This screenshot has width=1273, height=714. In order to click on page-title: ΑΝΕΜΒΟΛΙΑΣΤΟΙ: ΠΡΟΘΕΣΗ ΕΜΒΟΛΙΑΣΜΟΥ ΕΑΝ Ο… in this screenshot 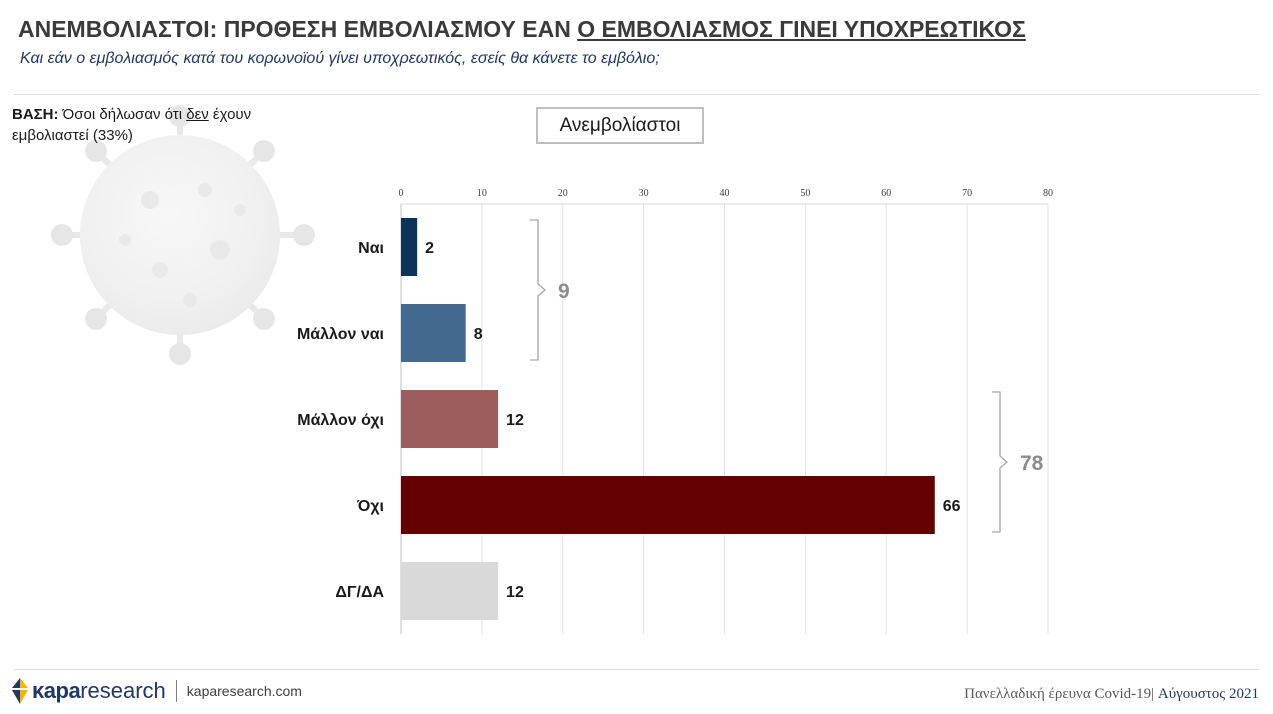, I will do `click(522, 29)`.